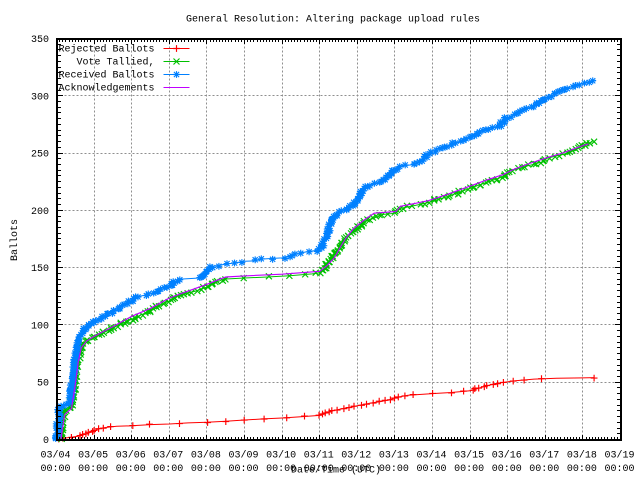  I want to click on svg-text: 100, so click(40, 326).